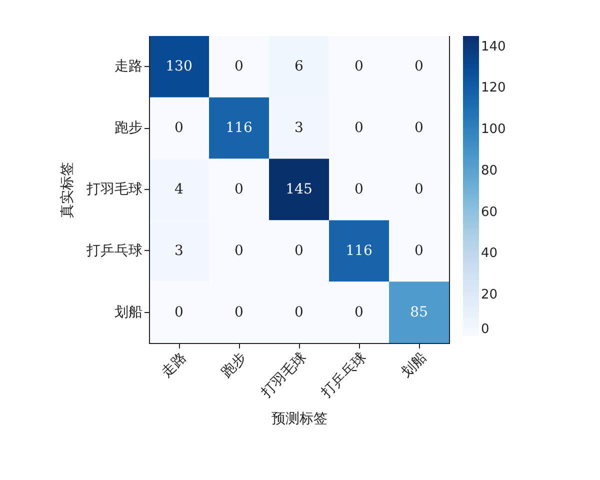 Image resolution: width=600 pixels, height=480 pixels. Describe the element at coordinates (114, 250) in the screenshot. I see `y-tick-label: 打乒乓球` at that location.